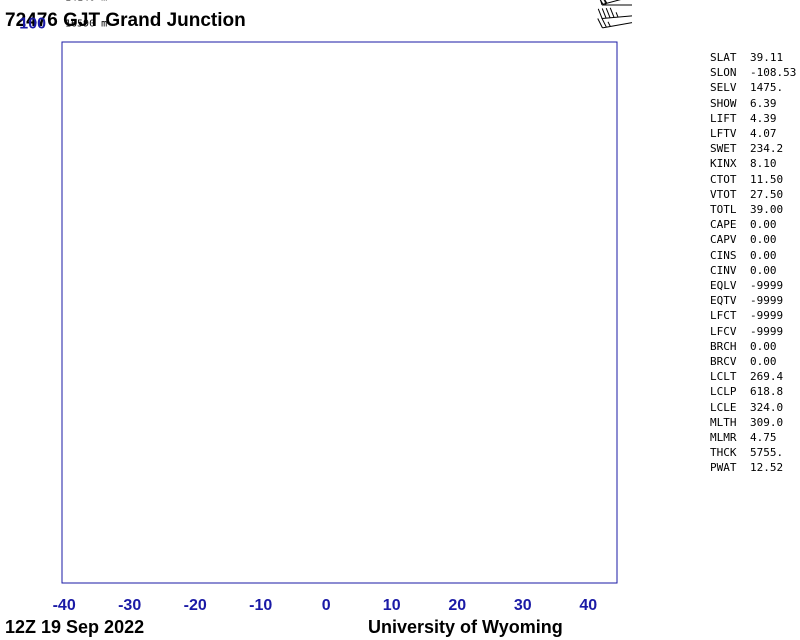 The width and height of the screenshot is (800, 640). What do you see at coordinates (767, 407) in the screenshot?
I see `index-value: 324.0` at bounding box center [767, 407].